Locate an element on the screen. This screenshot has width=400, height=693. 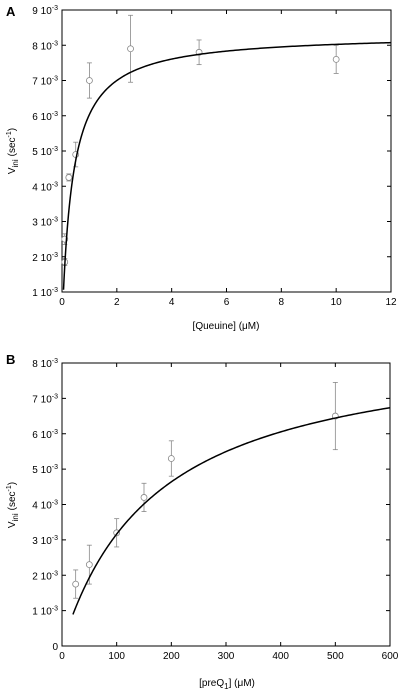
y-tick-label-b: 8 10-3 is located at coordinates (45, 364).